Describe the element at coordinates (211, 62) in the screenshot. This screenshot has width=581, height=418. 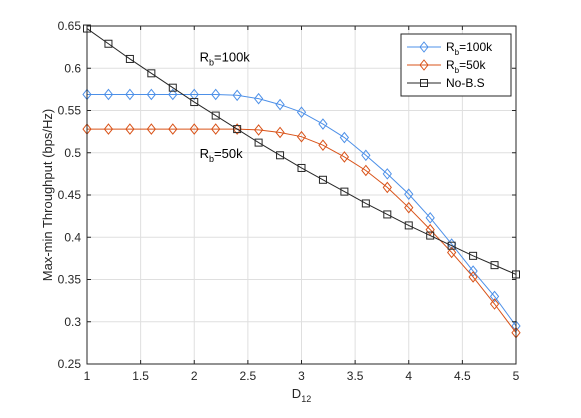
I see `annotation-sub: b` at that location.